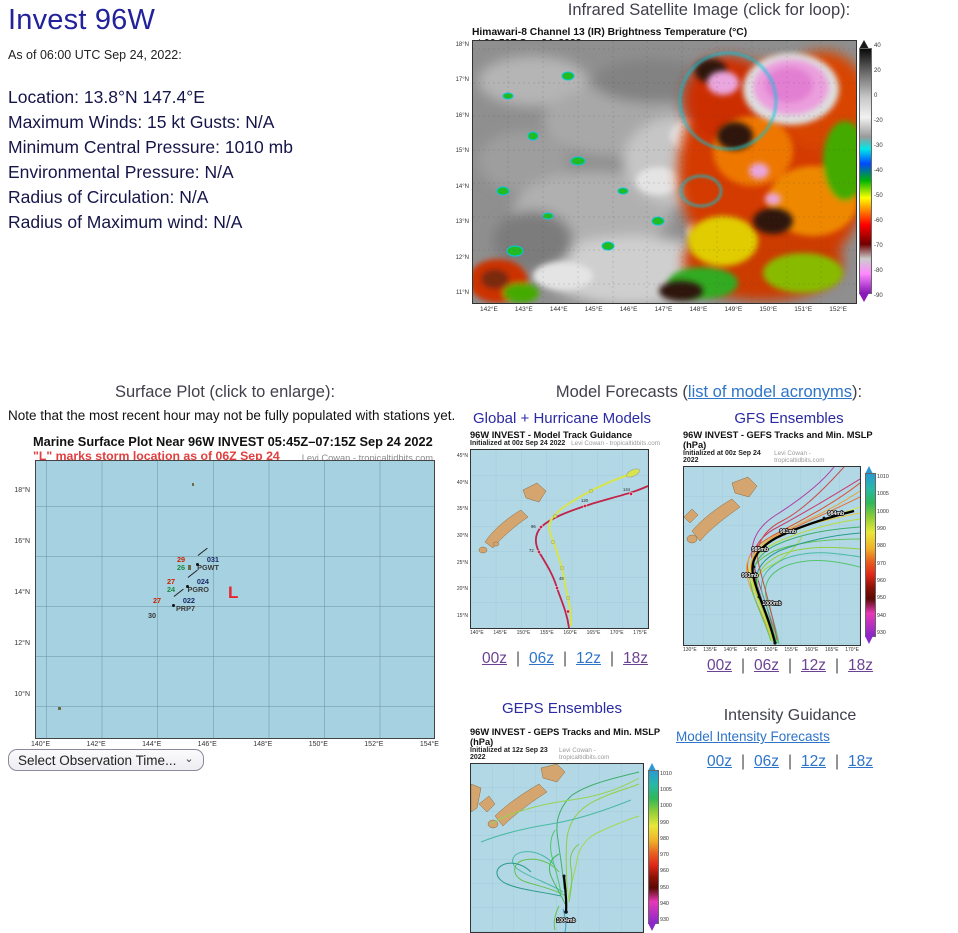 The width and height of the screenshot is (958, 933). What do you see at coordinates (188, 600) in the screenshot?
I see `station-pressure: 022` at bounding box center [188, 600].